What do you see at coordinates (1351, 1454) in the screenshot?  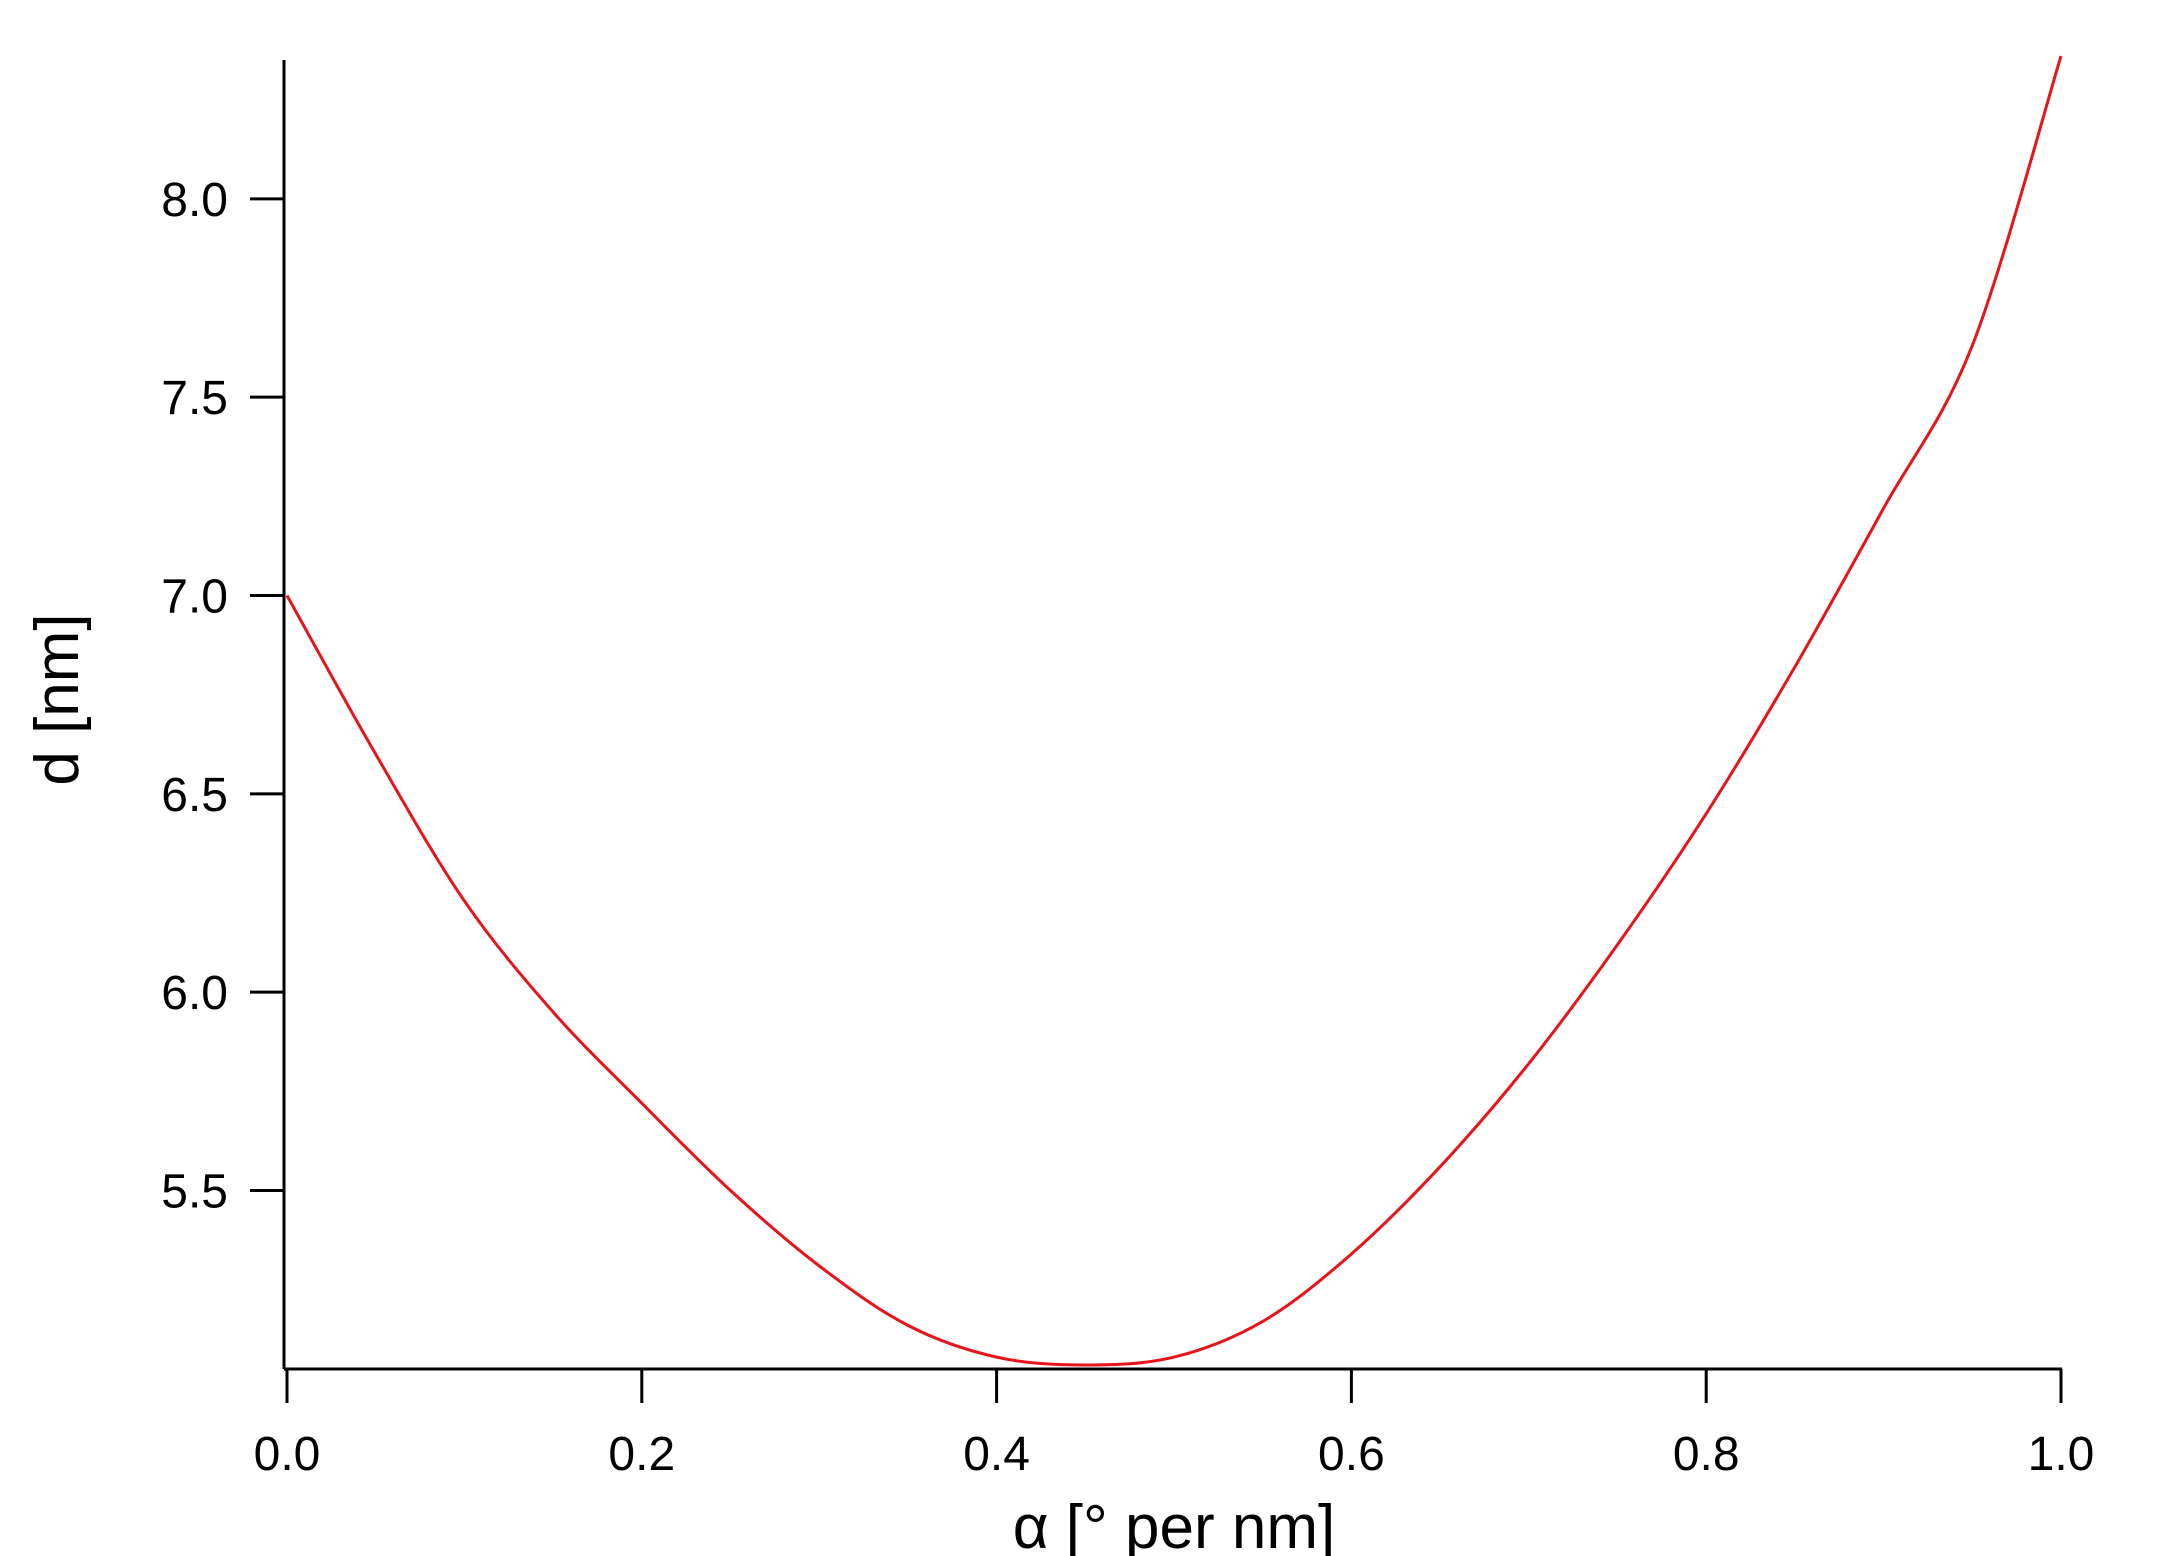 I see `x-tick-label: 0.6` at bounding box center [1351, 1454].